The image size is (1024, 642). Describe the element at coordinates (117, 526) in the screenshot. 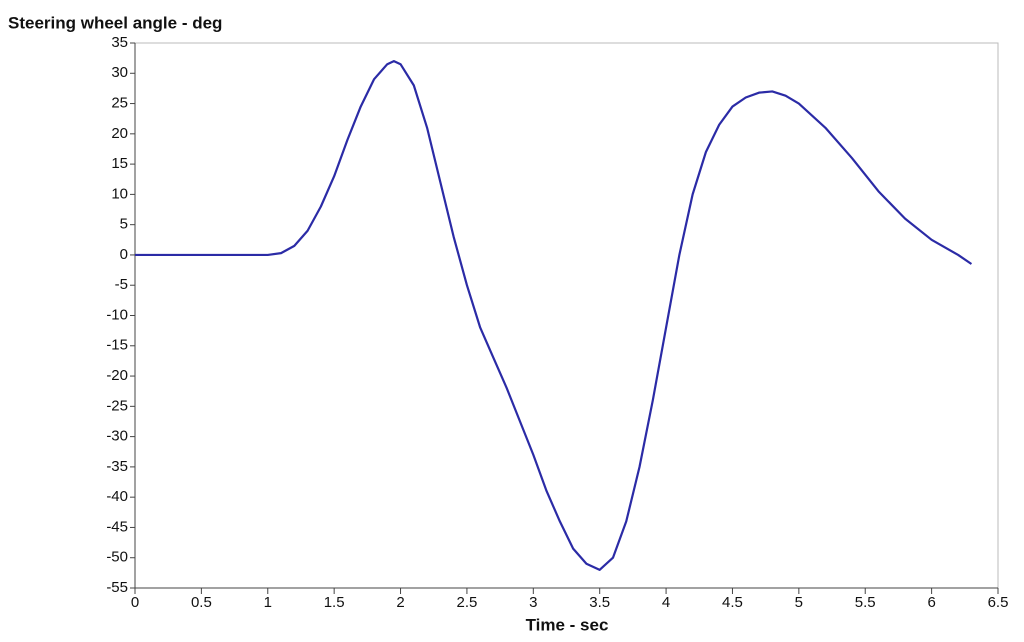

I see `y-tick-label: -45` at that location.